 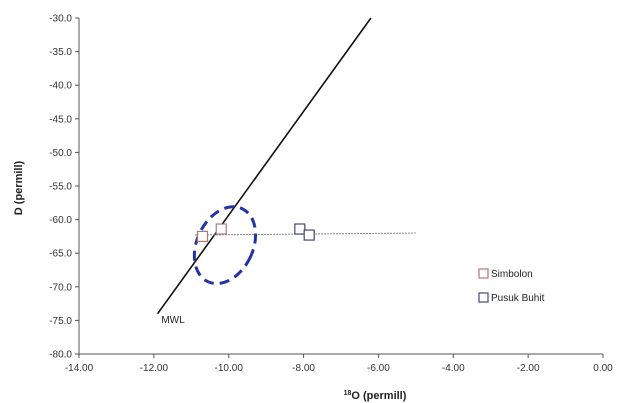 What do you see at coordinates (60, 321) in the screenshot?
I see `y-tick-label: -75.0` at bounding box center [60, 321].